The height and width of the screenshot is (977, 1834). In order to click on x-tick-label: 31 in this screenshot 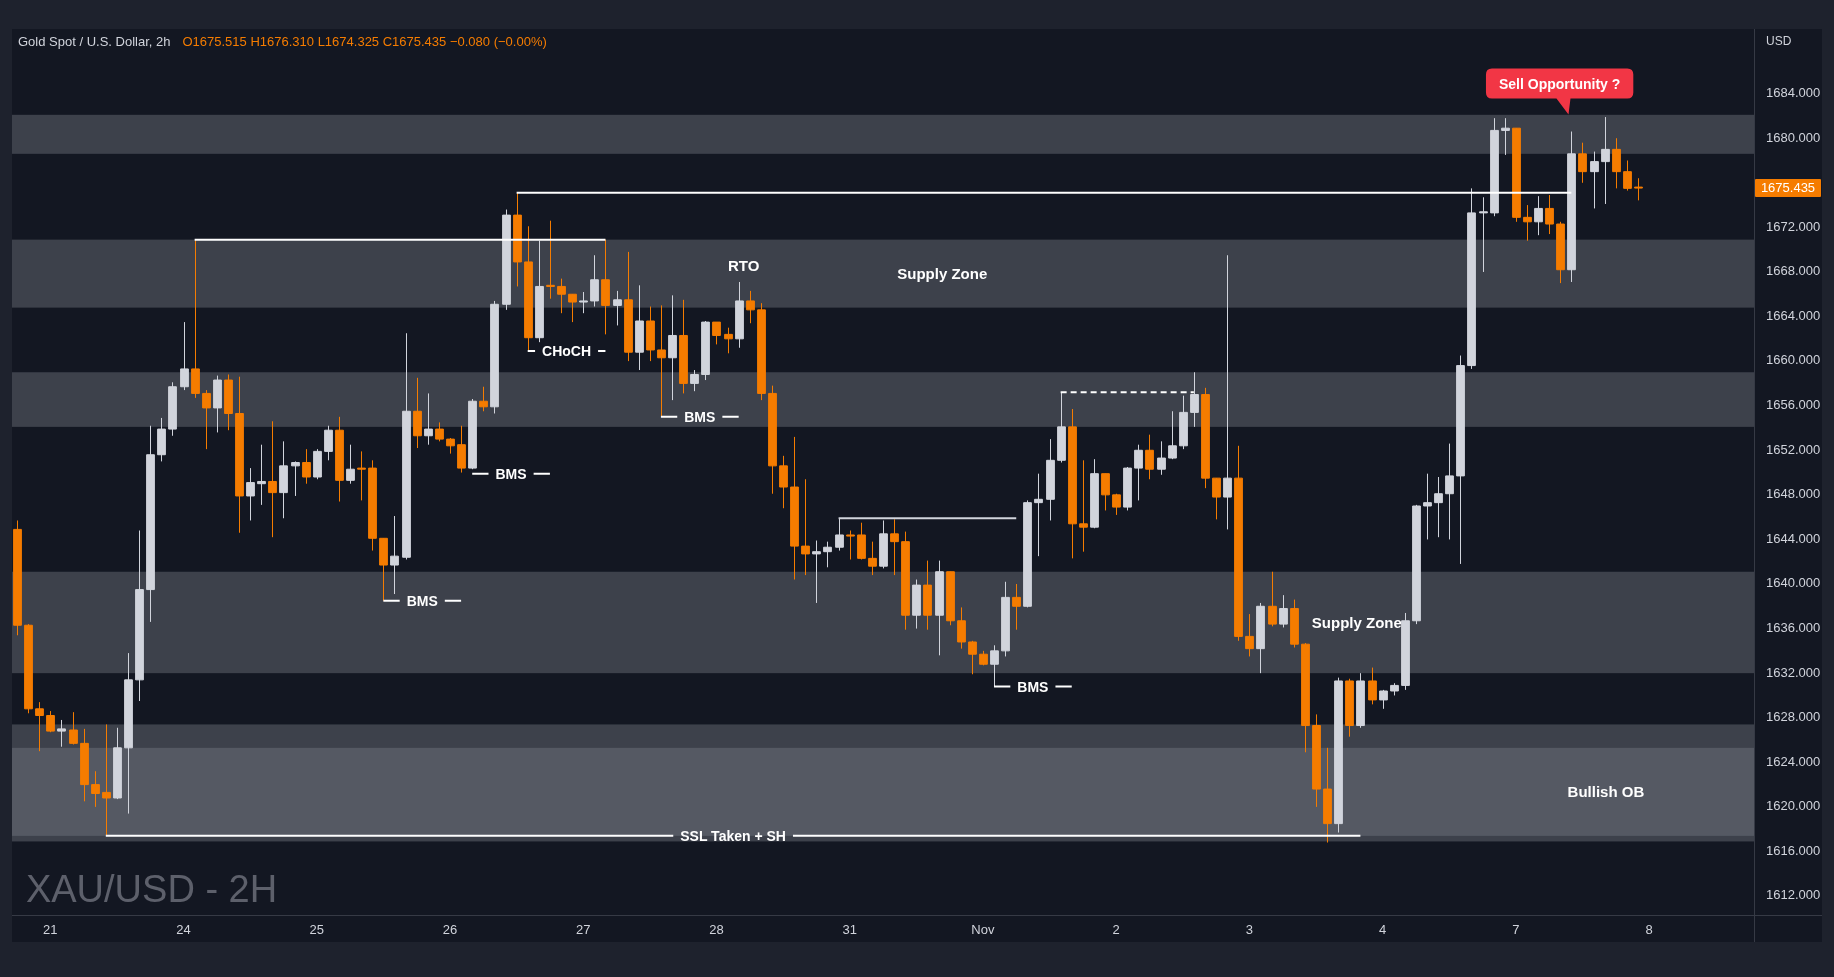, I will do `click(849, 929)`.